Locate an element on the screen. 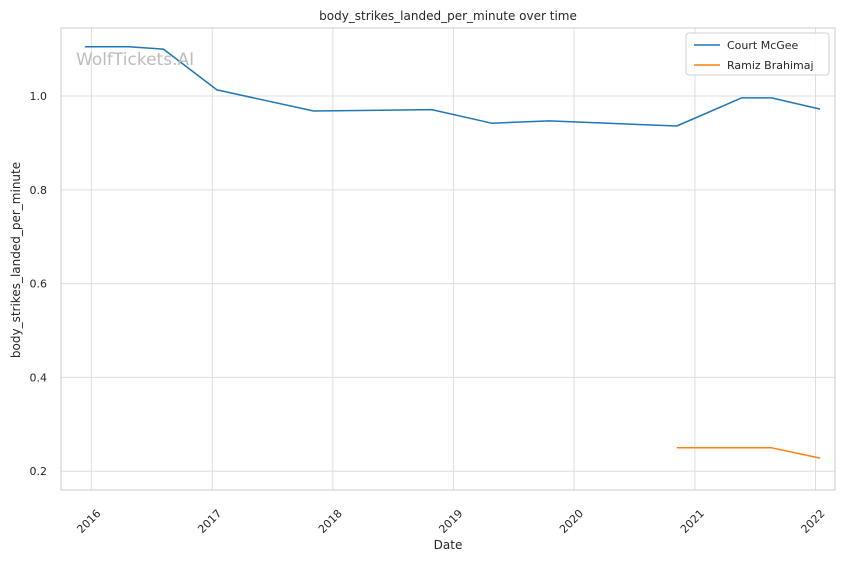 The height and width of the screenshot is (561, 844). legend-box is located at coordinates (757, 54).